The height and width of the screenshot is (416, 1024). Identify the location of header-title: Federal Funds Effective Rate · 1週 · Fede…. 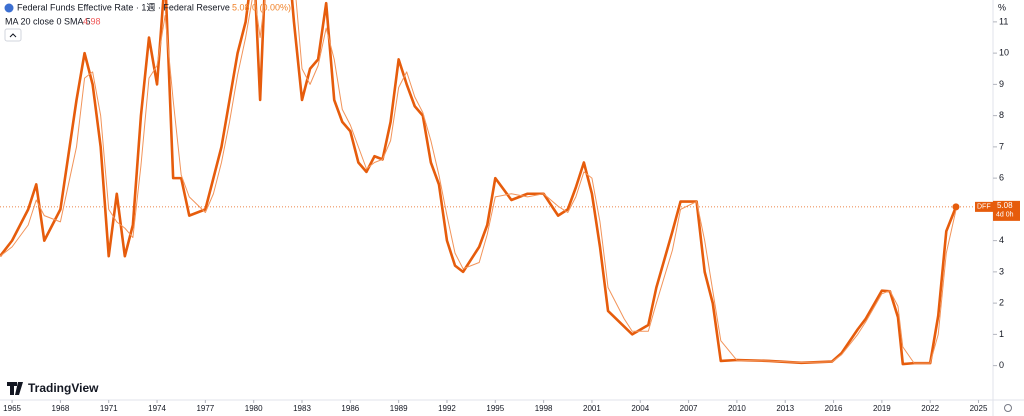
(123, 7).